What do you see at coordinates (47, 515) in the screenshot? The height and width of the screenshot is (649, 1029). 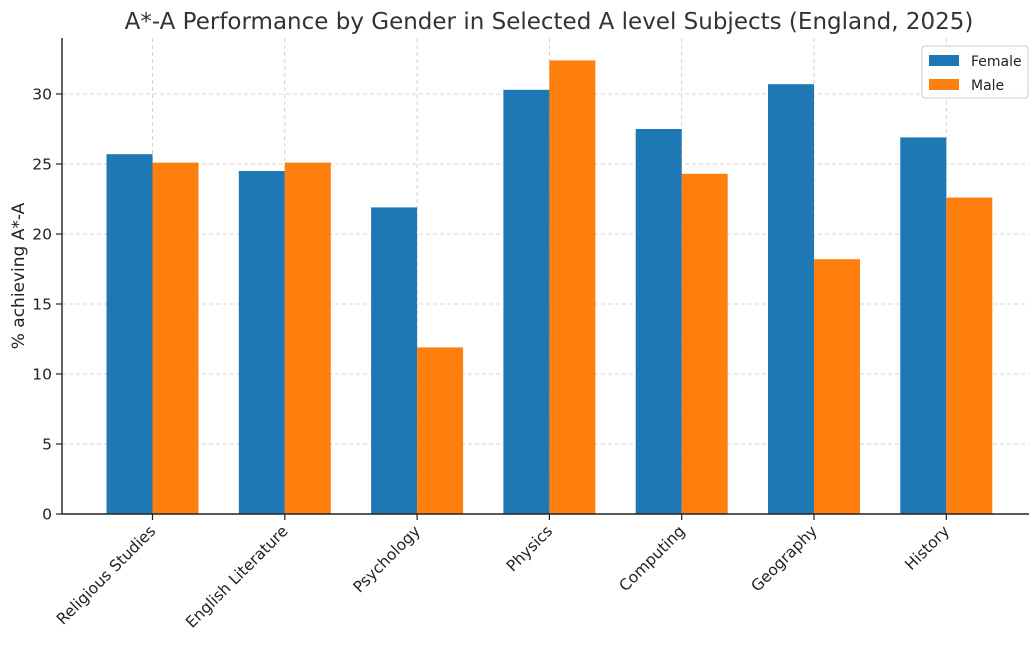 I see `y-tick-label: 0` at bounding box center [47, 515].